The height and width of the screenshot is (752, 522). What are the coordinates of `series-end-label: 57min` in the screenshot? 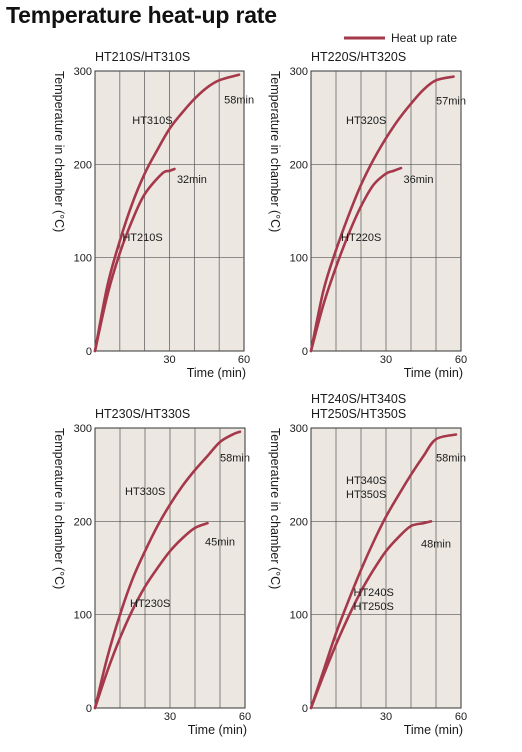 It's located at (451, 102).